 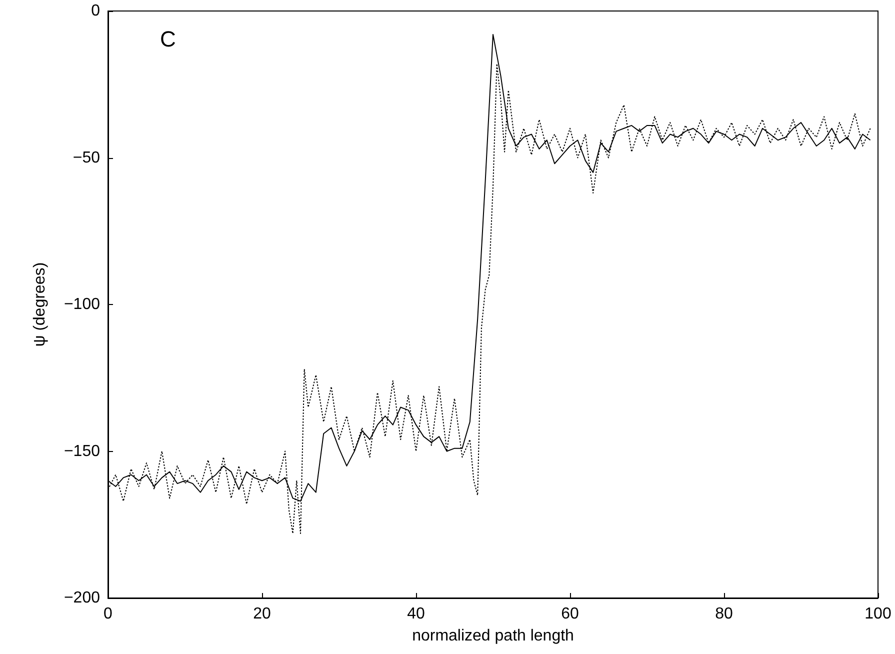 What do you see at coordinates (724, 614) in the screenshot?
I see `x-tick-label: 80` at bounding box center [724, 614].